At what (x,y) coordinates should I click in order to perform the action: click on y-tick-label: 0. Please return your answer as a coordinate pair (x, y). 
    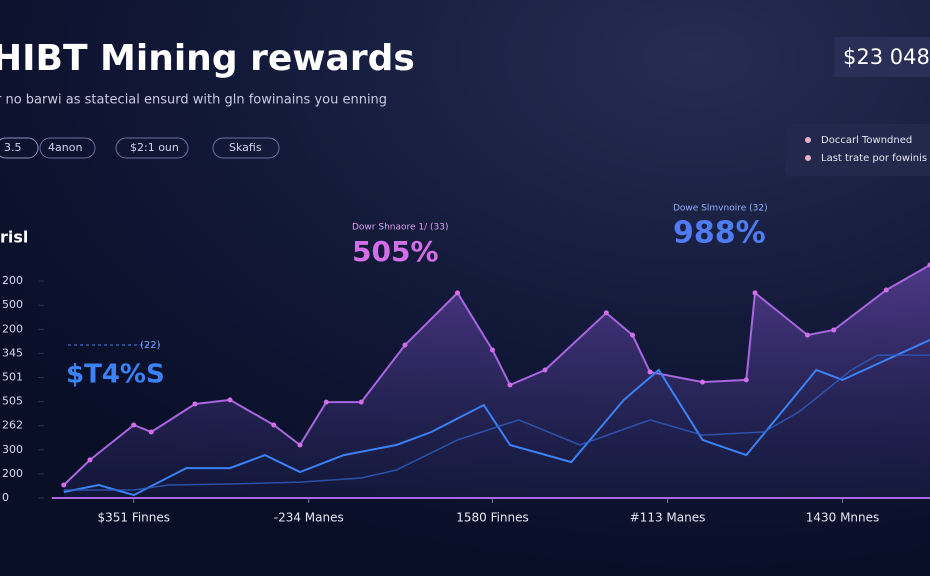
    Looking at the image, I should click on (5, 497).